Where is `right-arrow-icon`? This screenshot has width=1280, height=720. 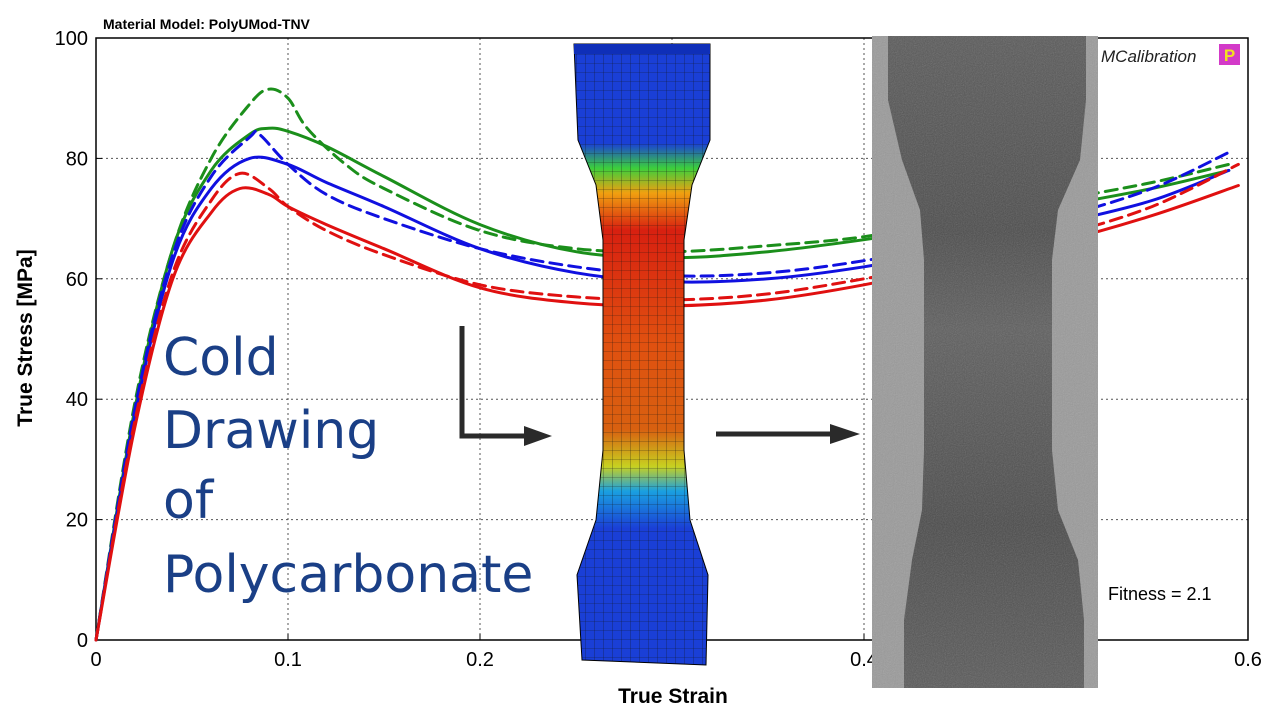
right-arrow-icon is located at coordinates (788, 434).